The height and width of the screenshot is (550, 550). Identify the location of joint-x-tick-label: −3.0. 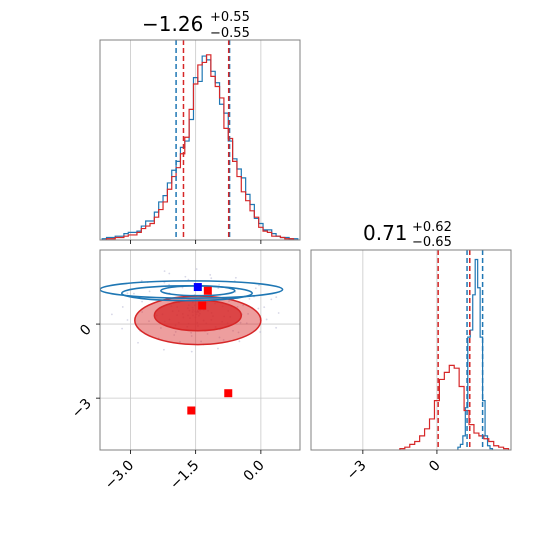
(119, 475).